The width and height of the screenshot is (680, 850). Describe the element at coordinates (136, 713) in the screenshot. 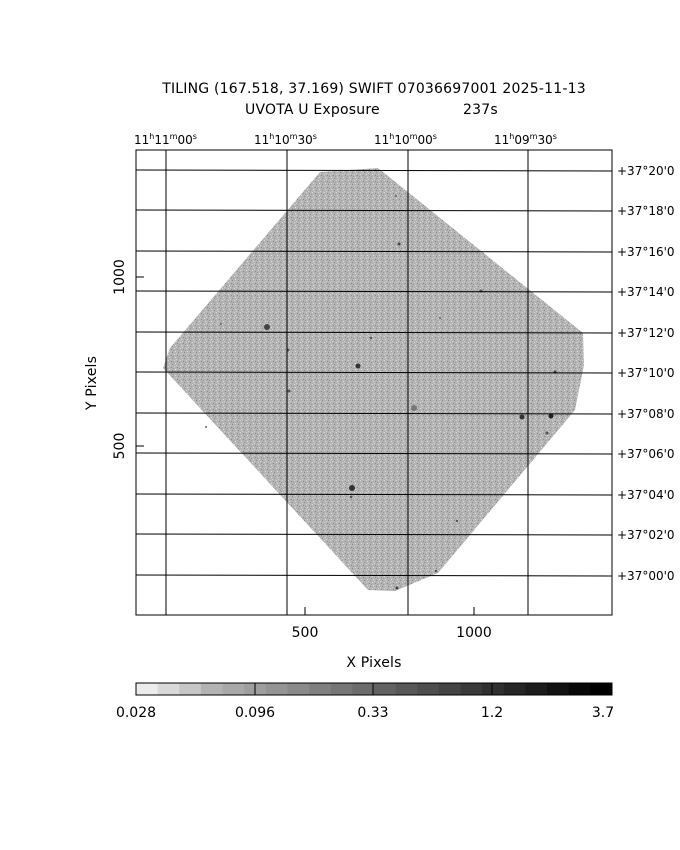

I see `colorbar-label: 0.028` at that location.